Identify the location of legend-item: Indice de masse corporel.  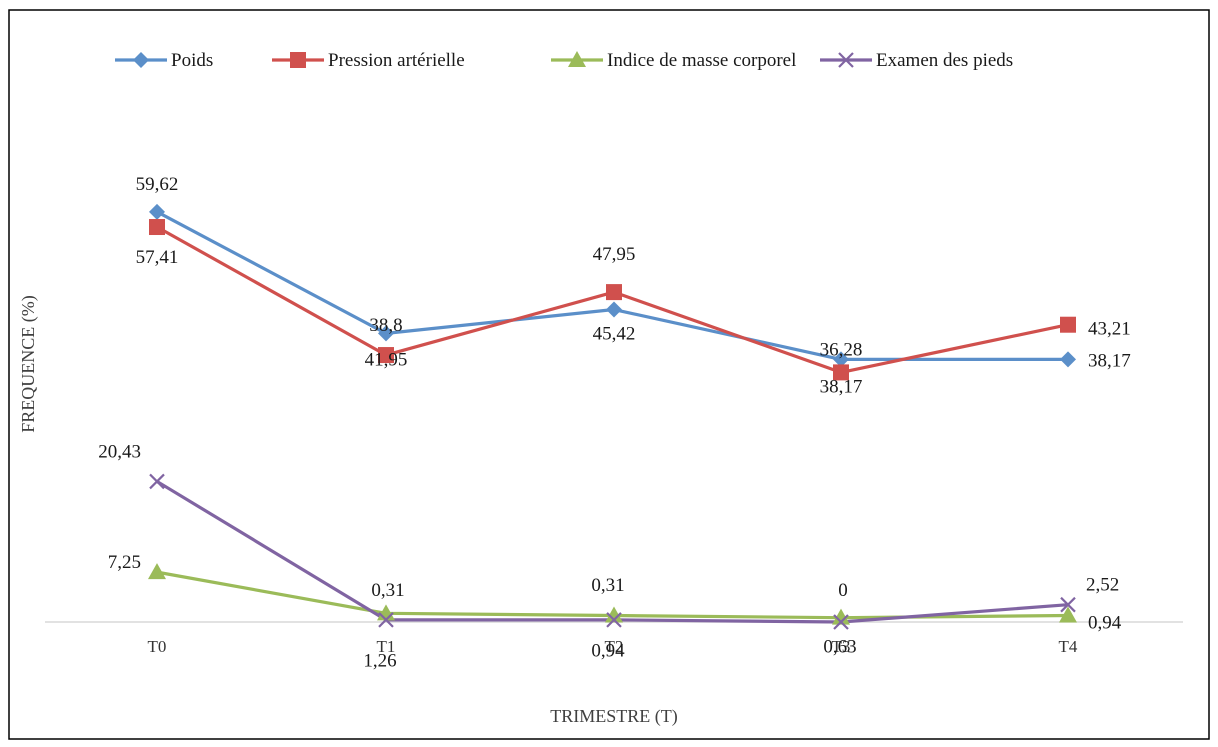
(673, 60).